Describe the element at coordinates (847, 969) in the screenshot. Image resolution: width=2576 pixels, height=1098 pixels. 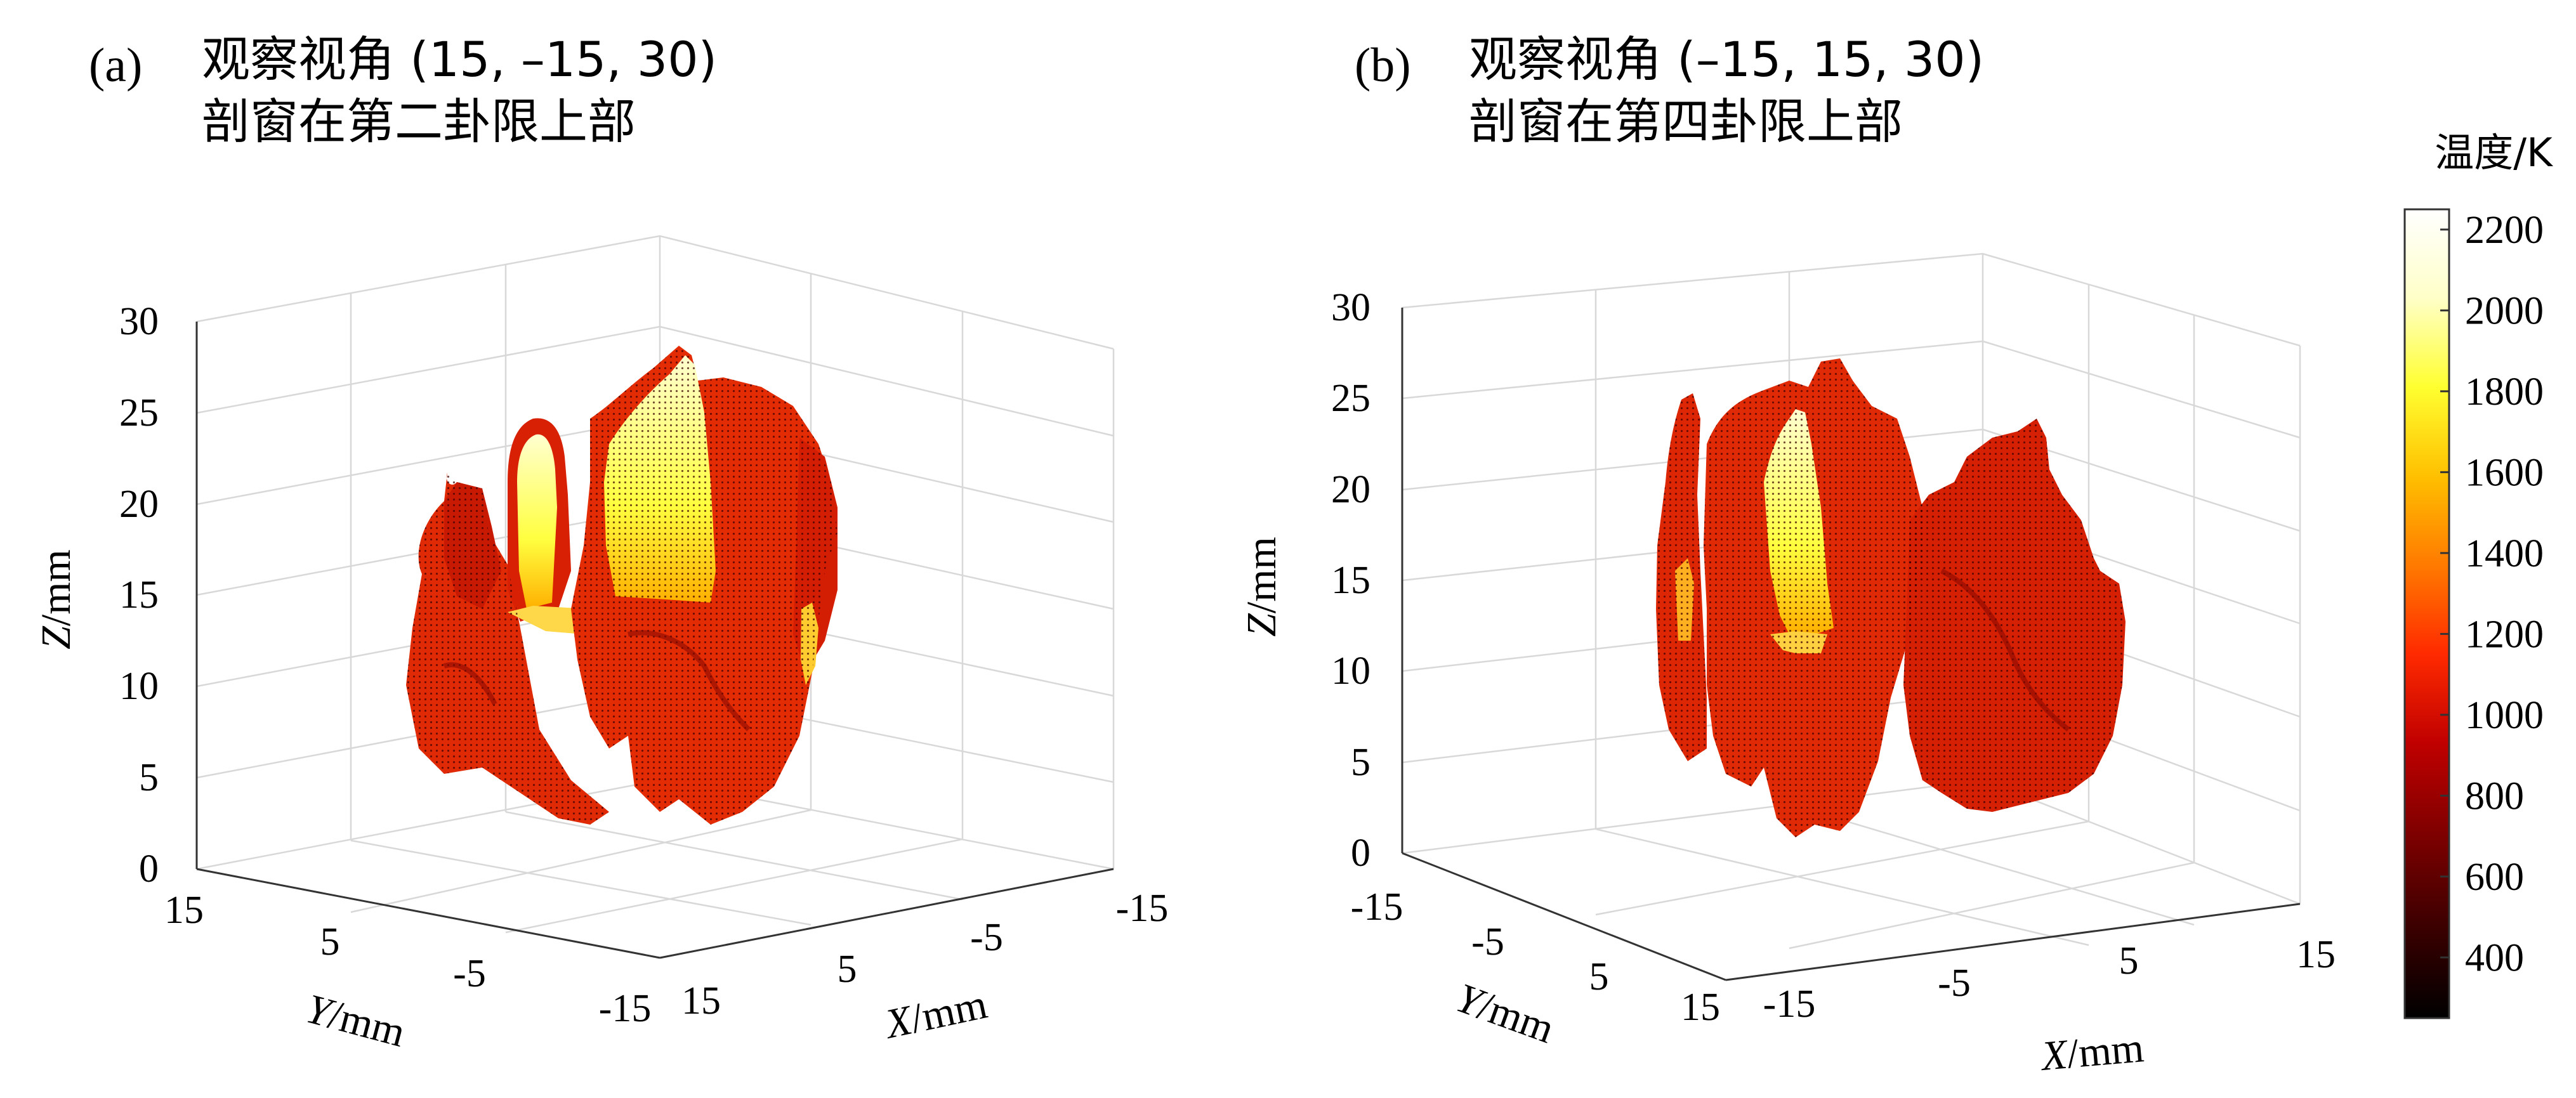
I see `x-tick-a: 5` at that location.